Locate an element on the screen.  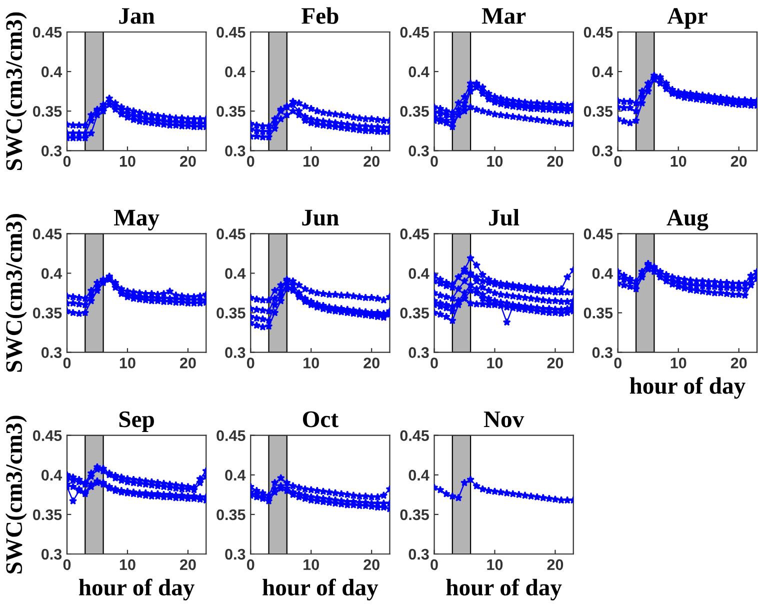
chart-title: May is located at coordinates (137, 220).